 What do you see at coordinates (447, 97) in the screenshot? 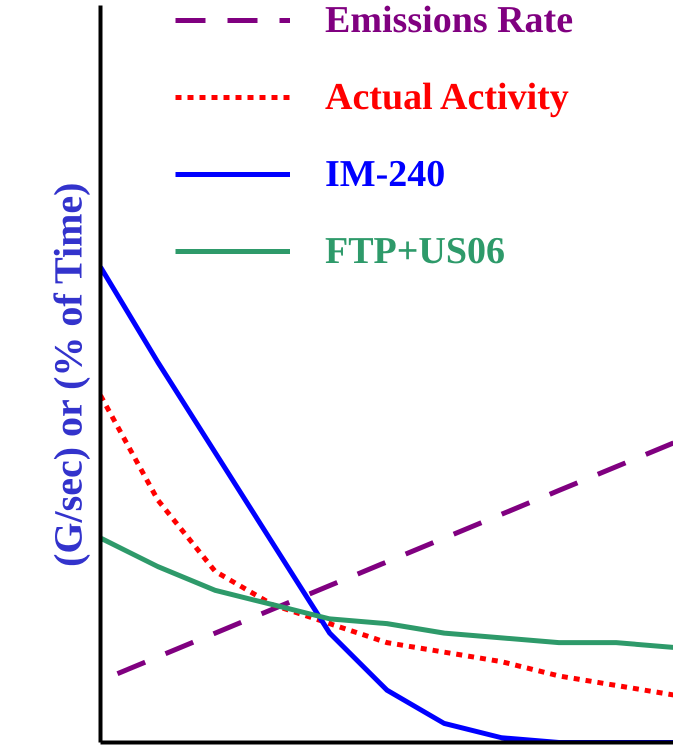
I see `legend-label: Actual Activity` at bounding box center [447, 97].